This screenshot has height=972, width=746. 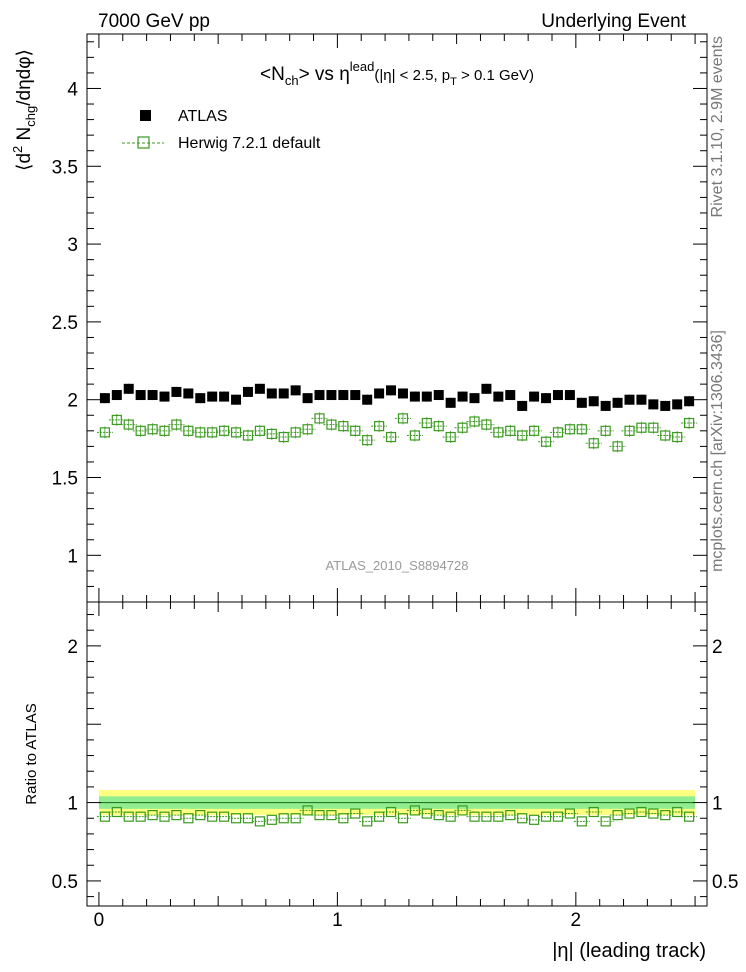 What do you see at coordinates (72, 647) in the screenshot?
I see `ratio-y-tick-label: 2` at bounding box center [72, 647].